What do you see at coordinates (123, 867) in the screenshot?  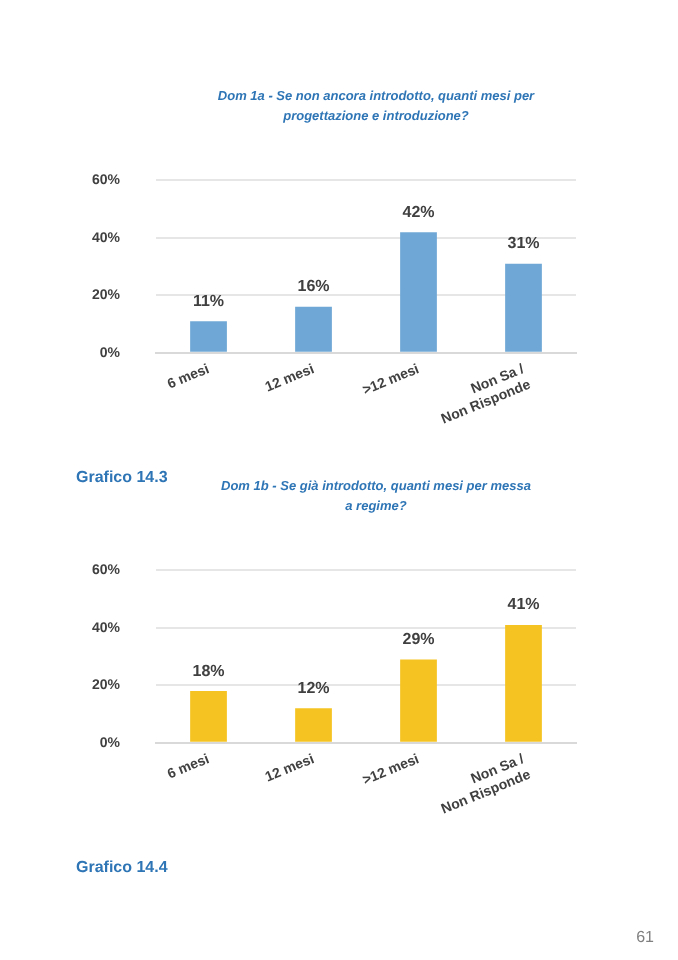 I see `text: Grafico 14.4` at bounding box center [123, 867].